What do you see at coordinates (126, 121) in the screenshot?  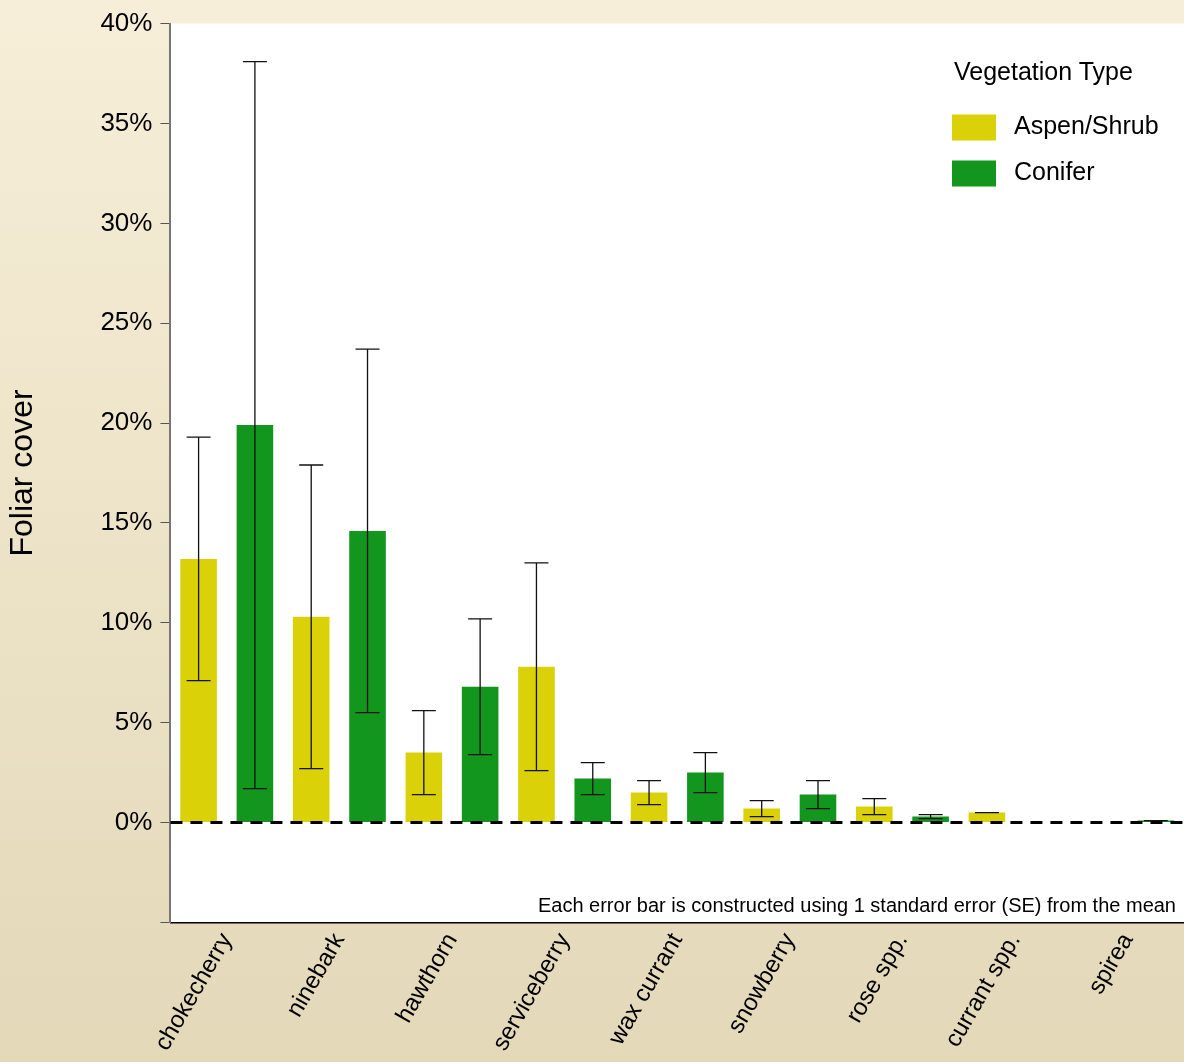 I see `y-tick-label: 35%` at bounding box center [126, 121].